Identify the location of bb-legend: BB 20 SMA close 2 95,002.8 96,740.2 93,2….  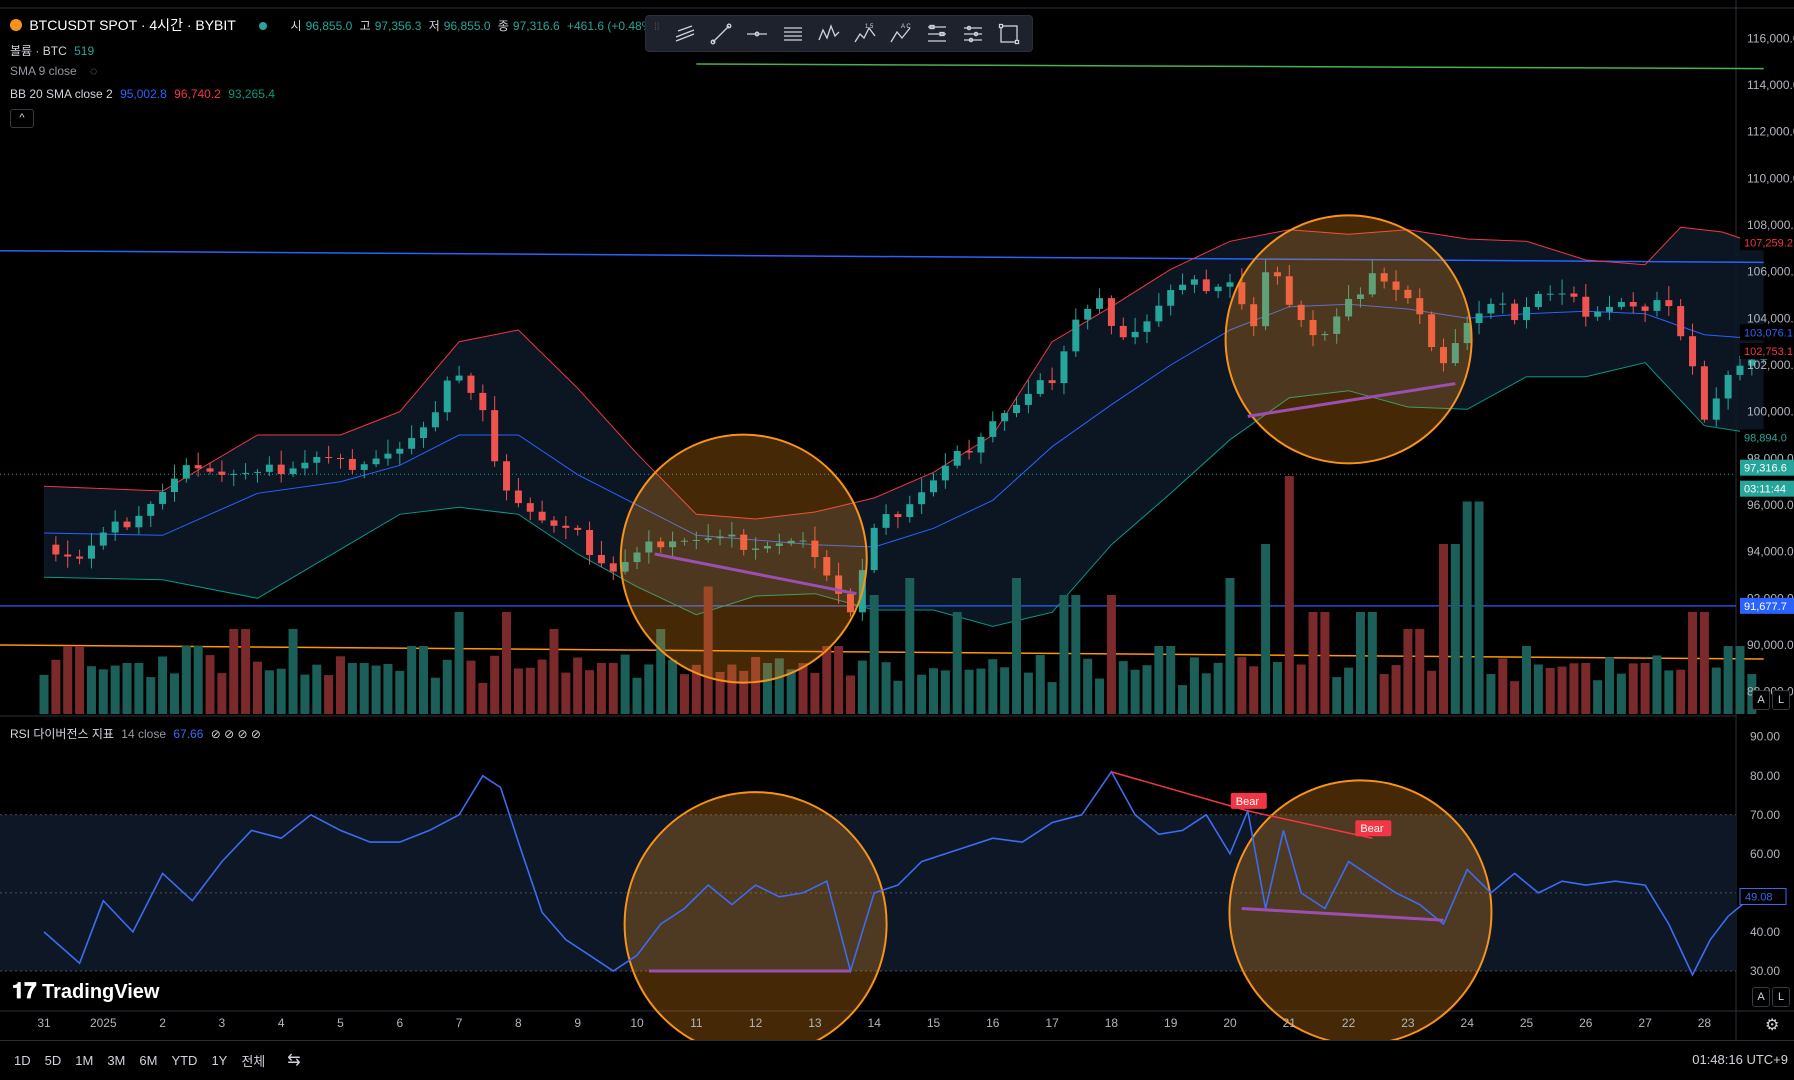
(144, 94).